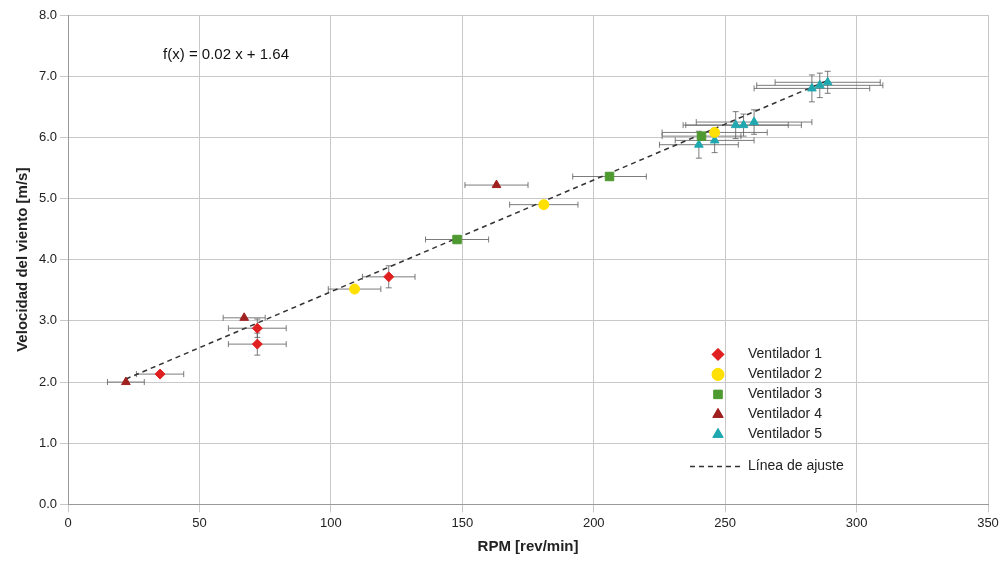 This screenshot has height=565, width=1003. What do you see at coordinates (48, 442) in the screenshot?
I see `y-tick-label: 1.0` at bounding box center [48, 442].